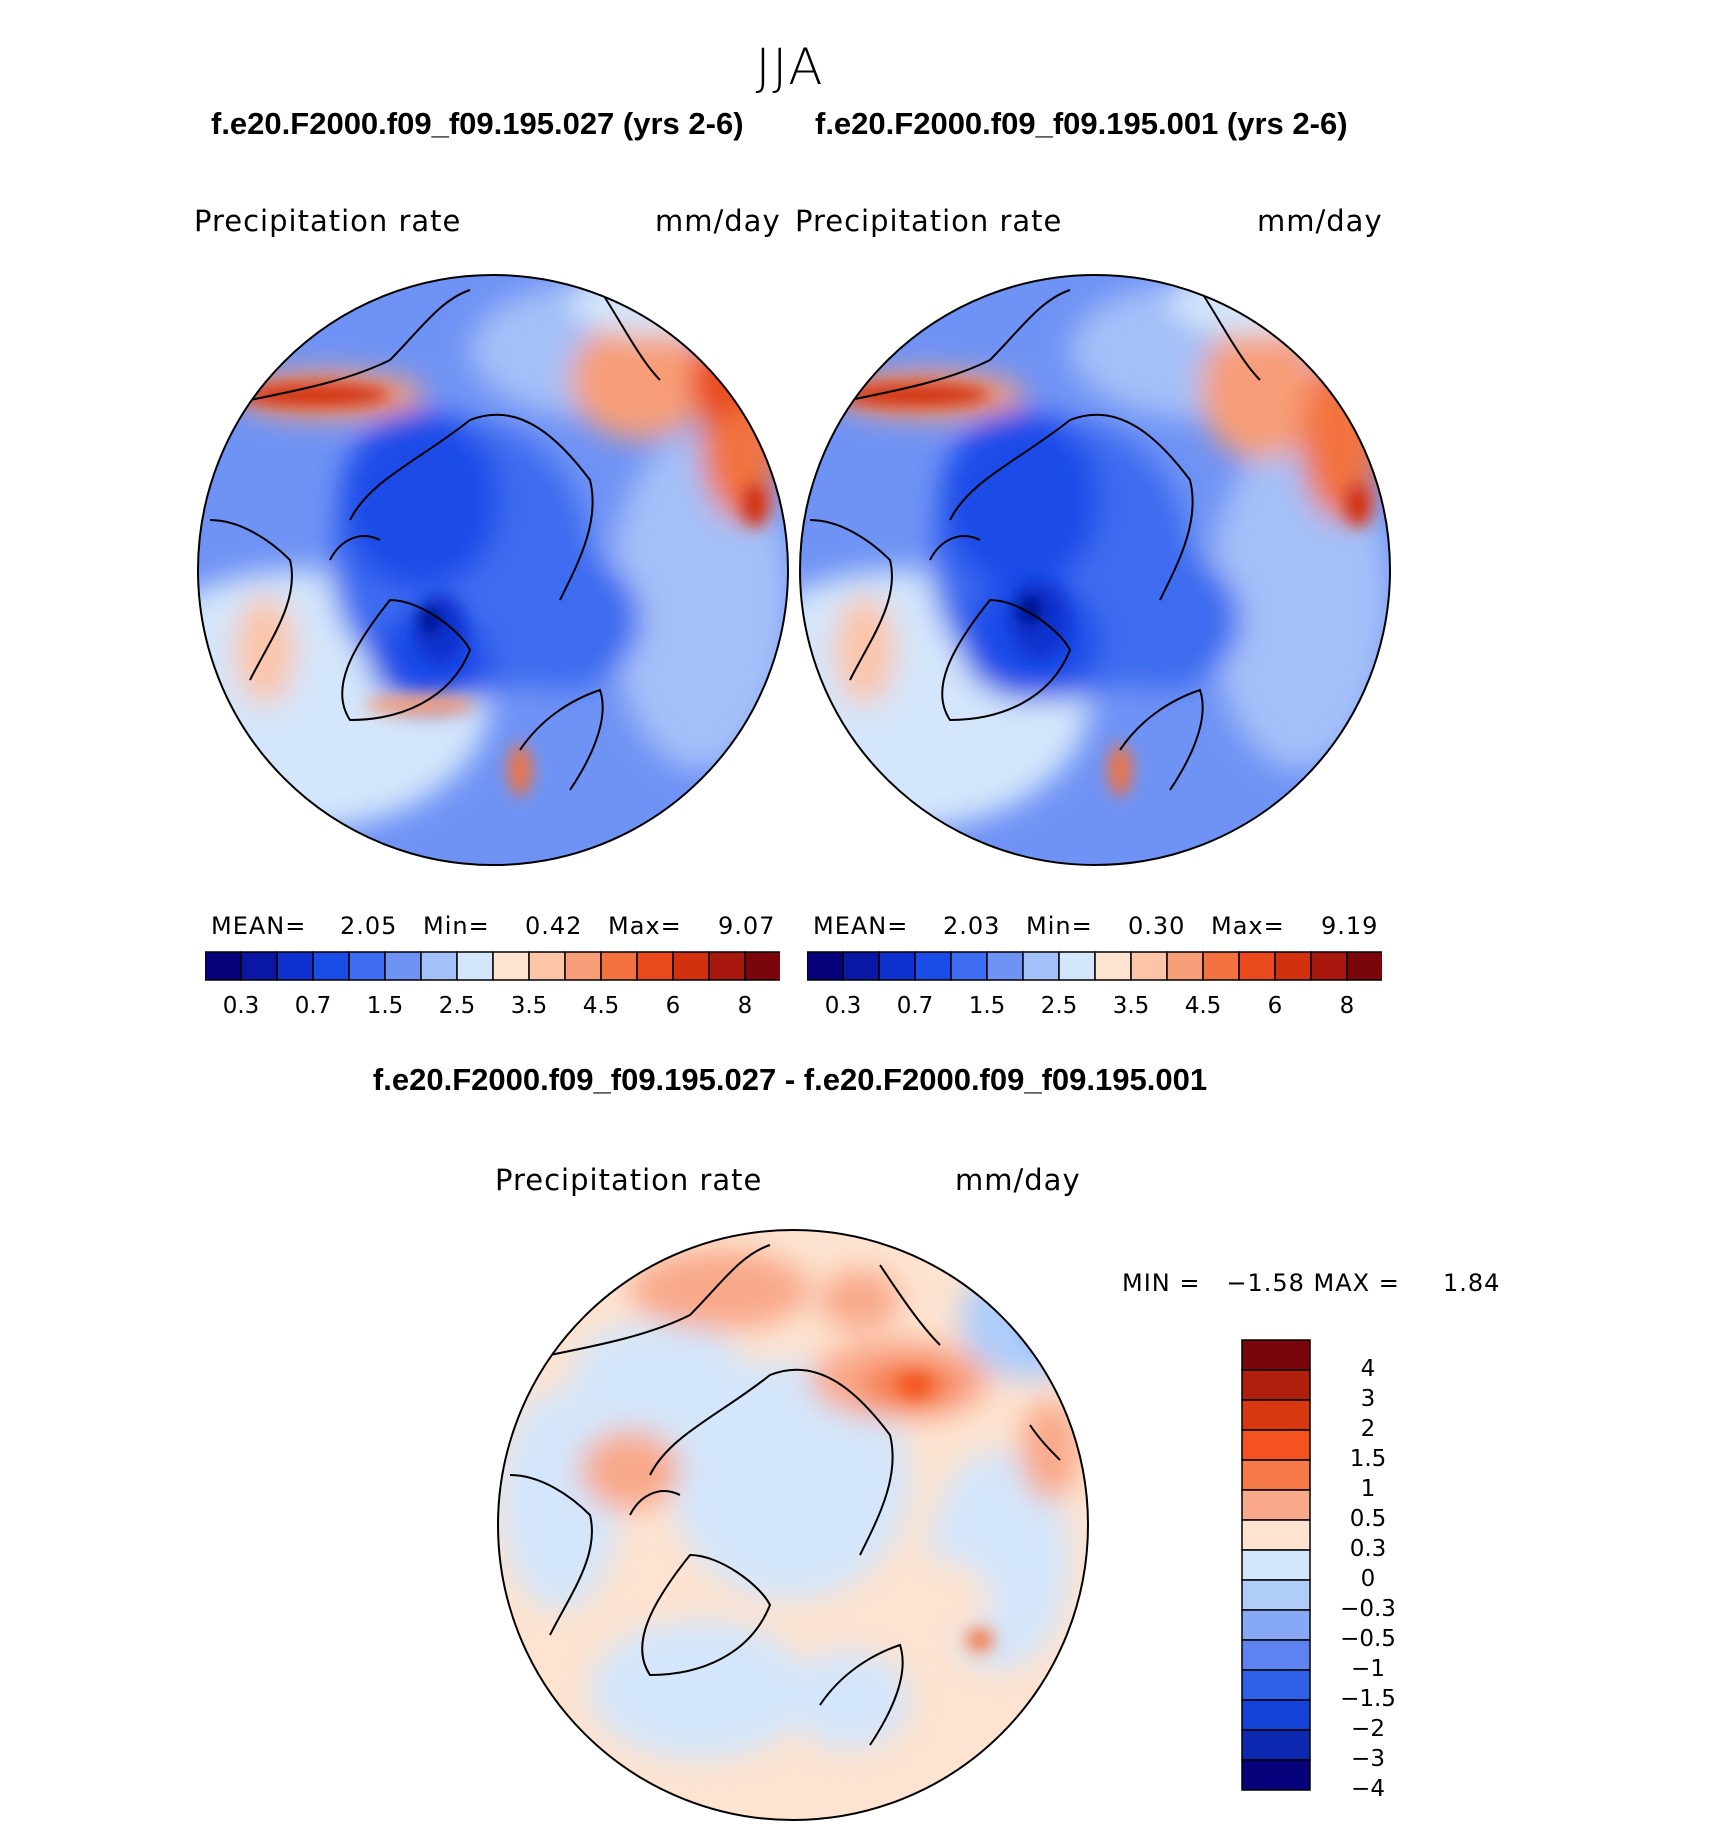 The height and width of the screenshot is (1840, 1710). What do you see at coordinates (435, 540) in the screenshot?
I see `map1-coastlines` at bounding box center [435, 540].